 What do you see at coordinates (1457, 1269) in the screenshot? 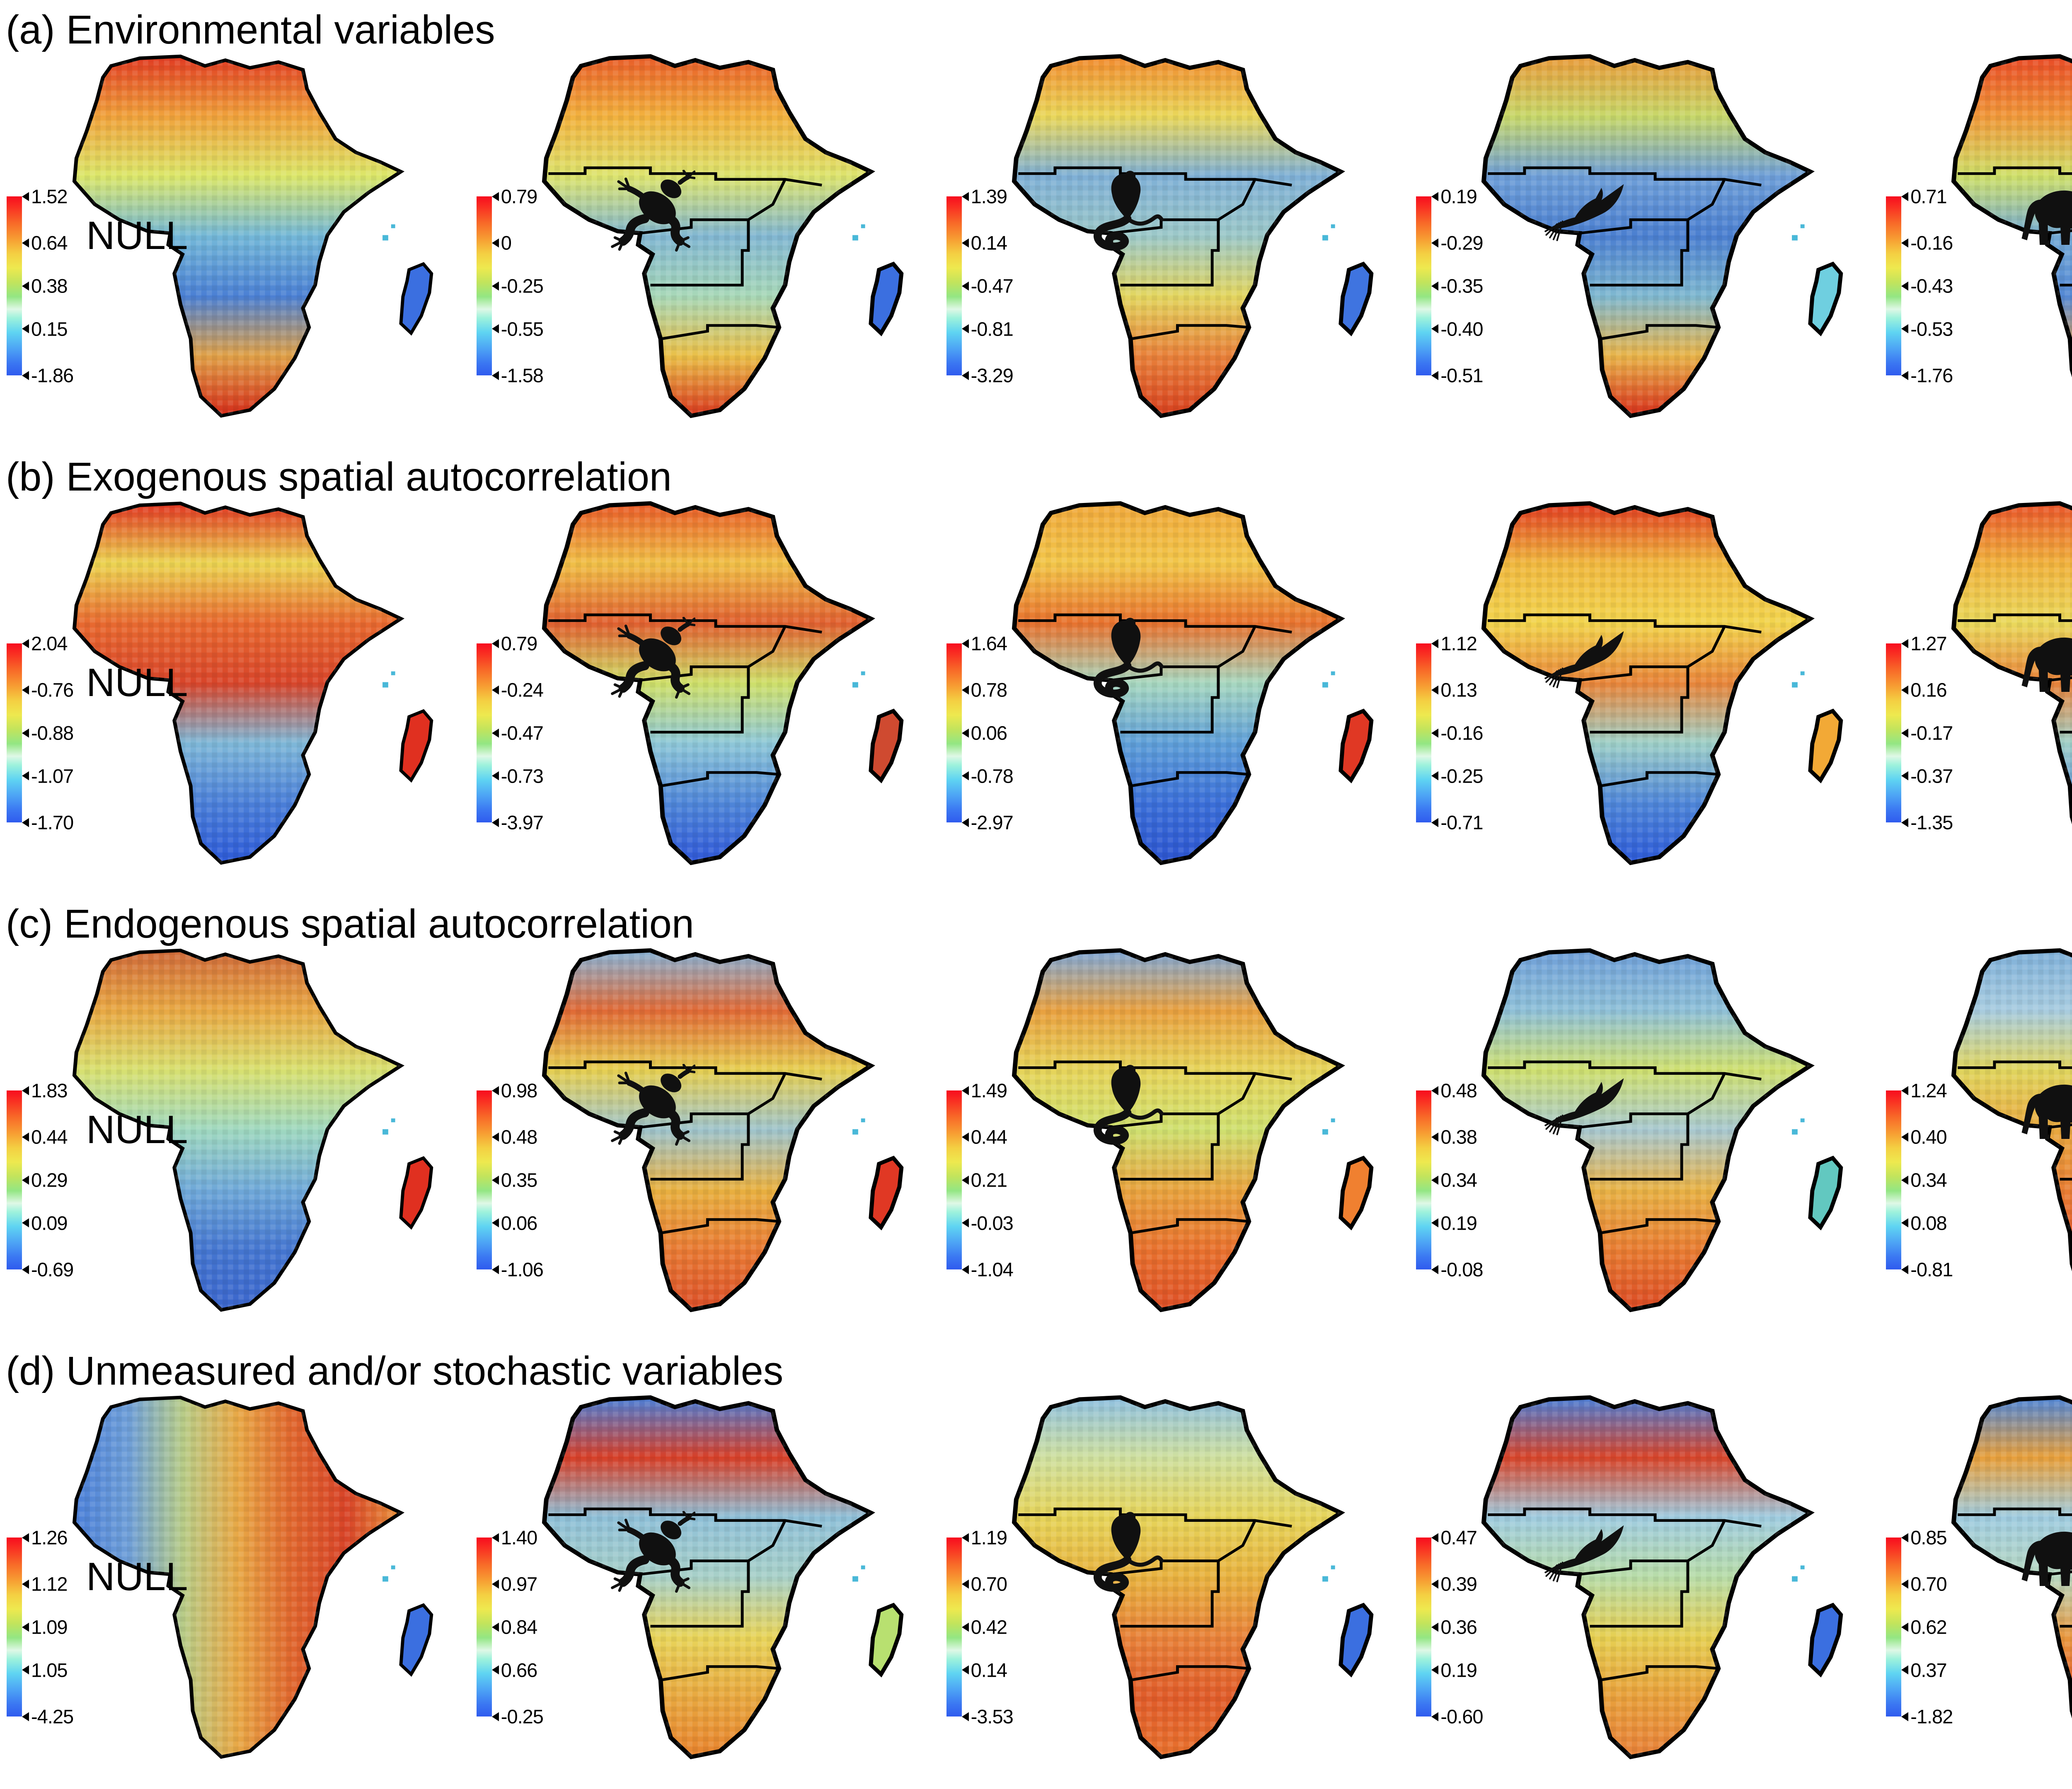
I see `legend-tick: -0.08` at bounding box center [1457, 1269].